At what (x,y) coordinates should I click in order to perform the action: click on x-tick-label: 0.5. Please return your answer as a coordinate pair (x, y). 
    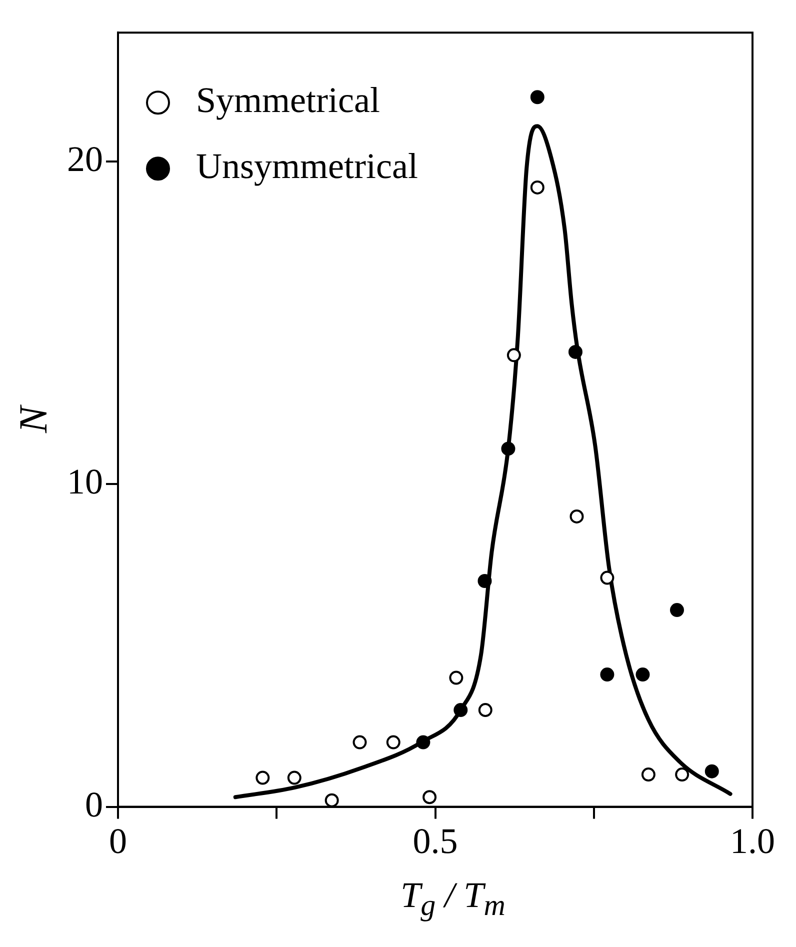
    Looking at the image, I should click on (435, 840).